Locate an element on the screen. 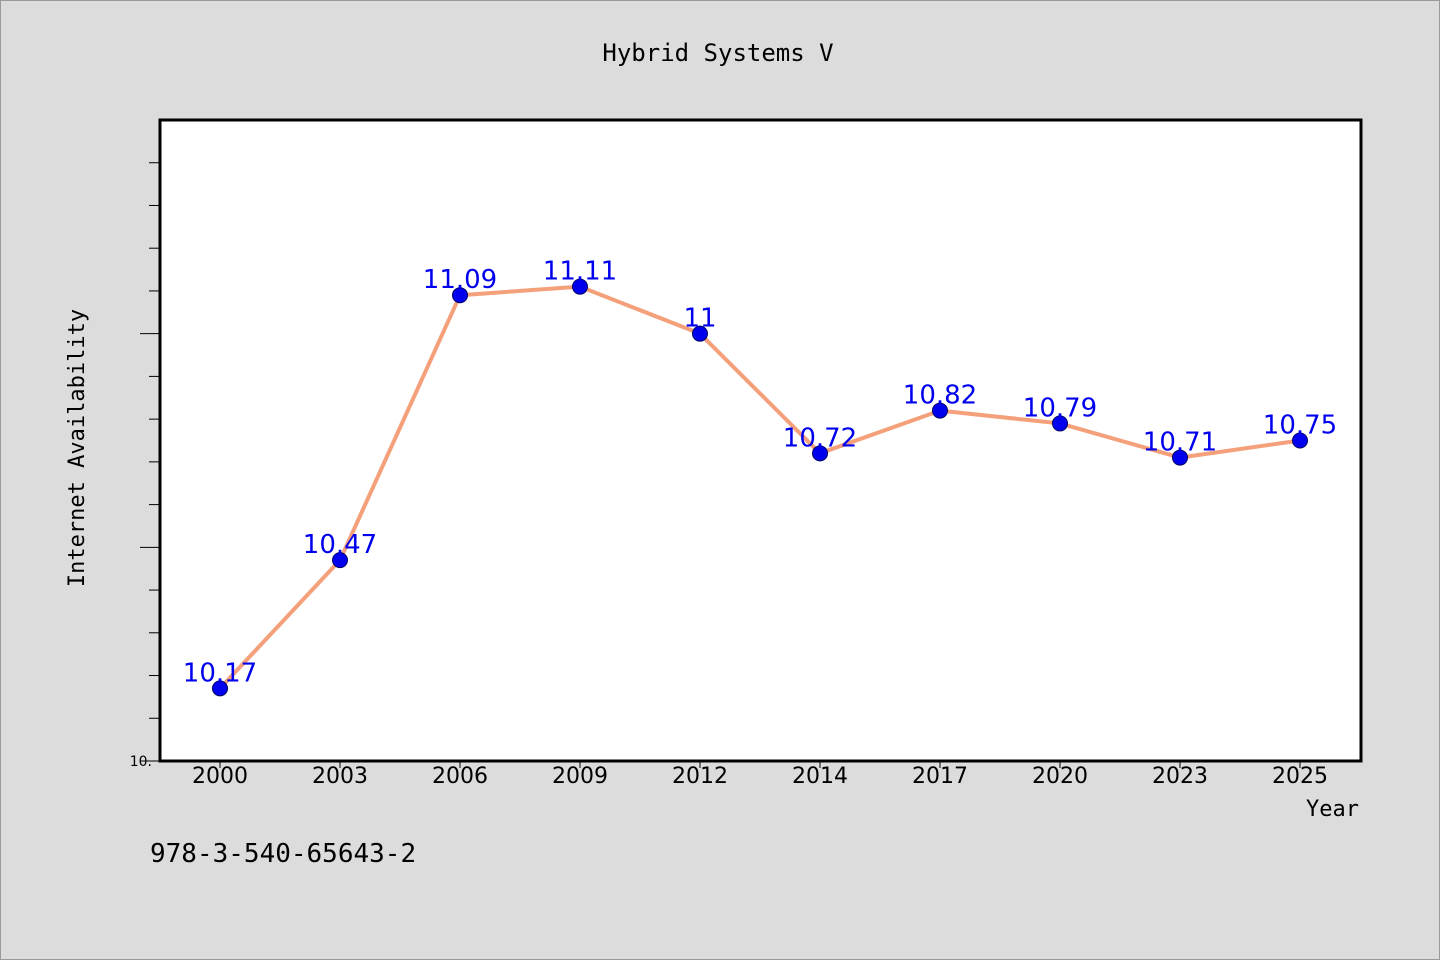 The width and height of the screenshot is (1440, 960). x-tick-label: 2003 is located at coordinates (340, 776).